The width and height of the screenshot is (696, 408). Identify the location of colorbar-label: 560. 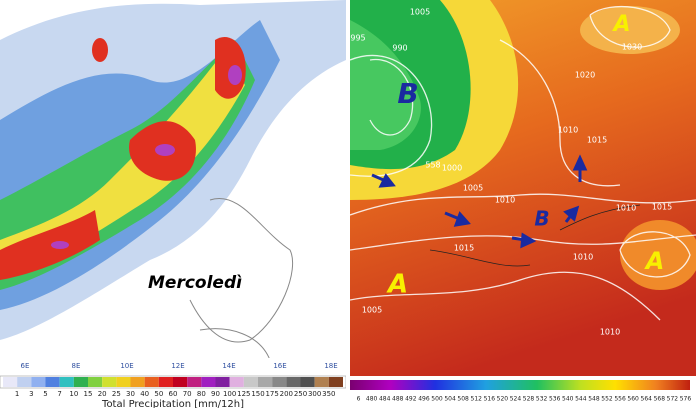
(633, 399).